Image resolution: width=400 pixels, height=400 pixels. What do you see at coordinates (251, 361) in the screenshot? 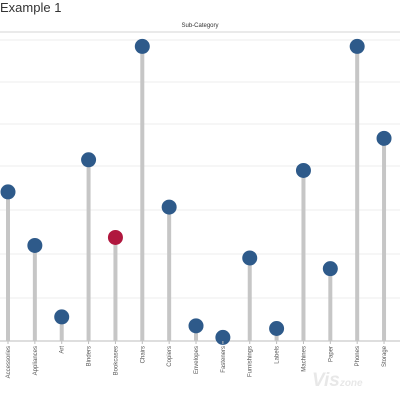
I see `x-tick-label: Furnishings` at bounding box center [251, 361].